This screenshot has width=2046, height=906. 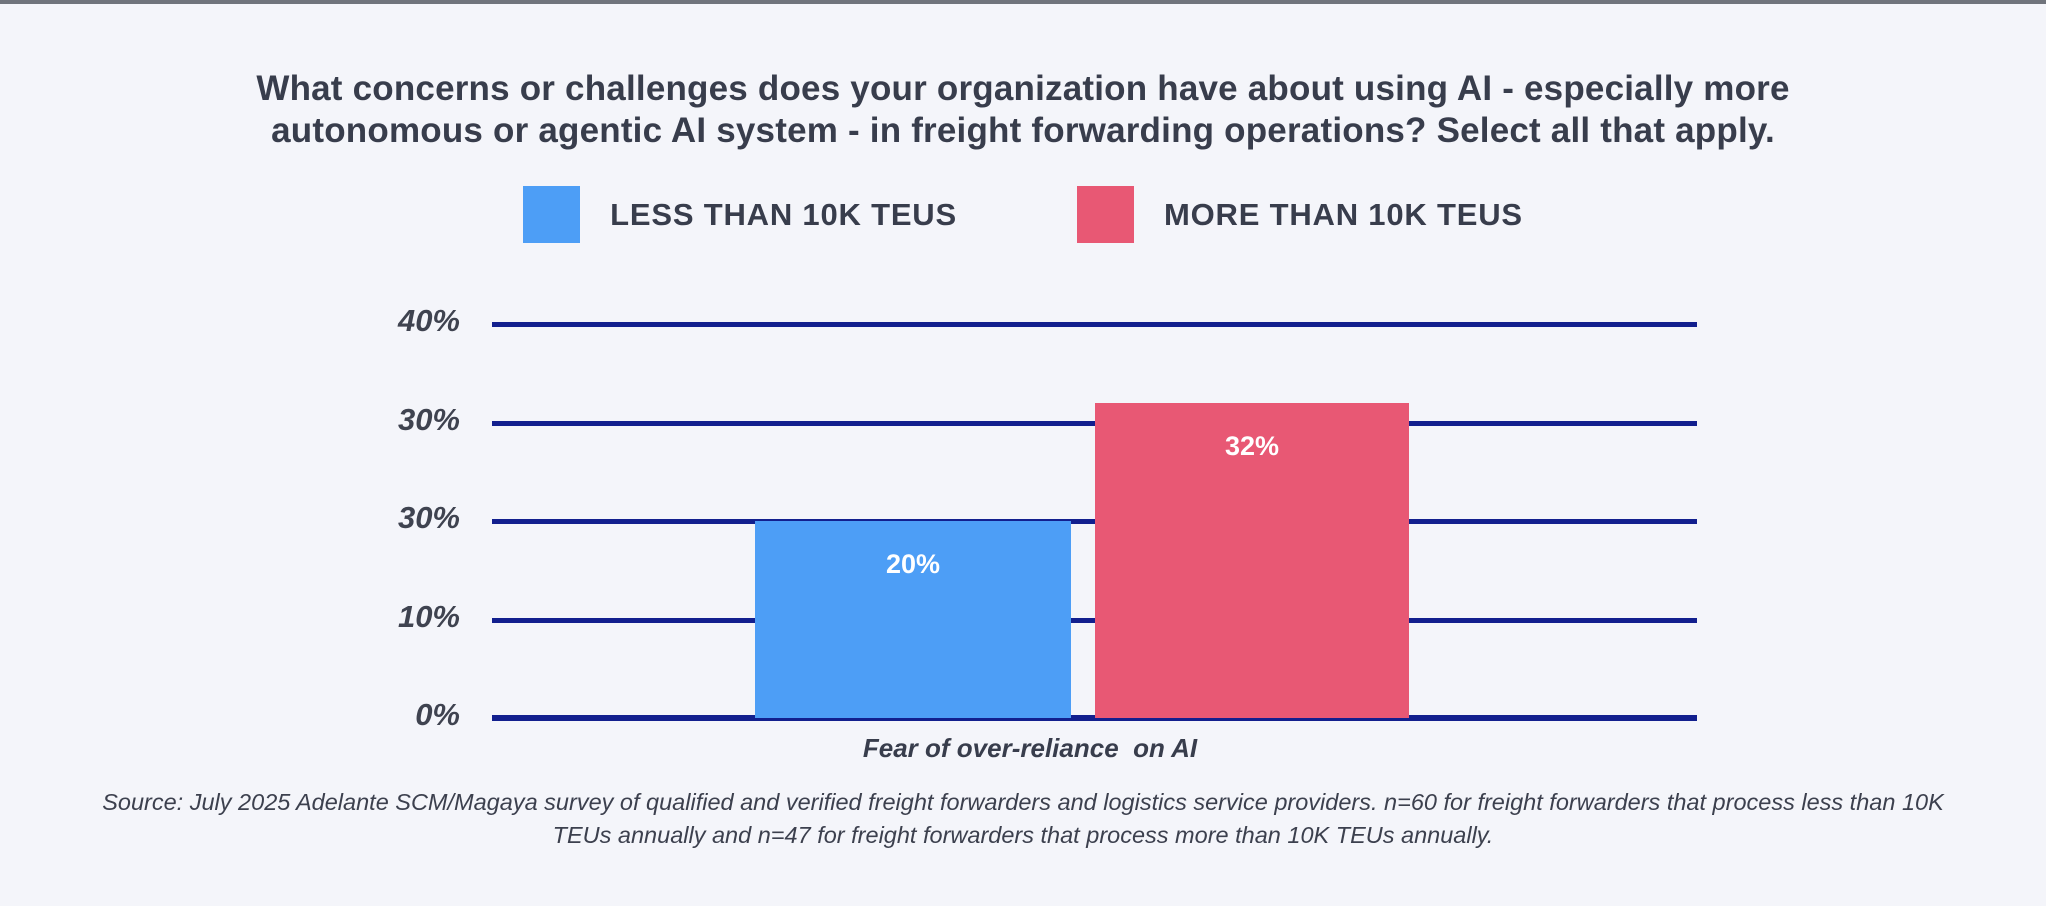 I want to click on legend-item-less-than-10k: LESS THAN 10K TEUS, so click(x=740, y=214).